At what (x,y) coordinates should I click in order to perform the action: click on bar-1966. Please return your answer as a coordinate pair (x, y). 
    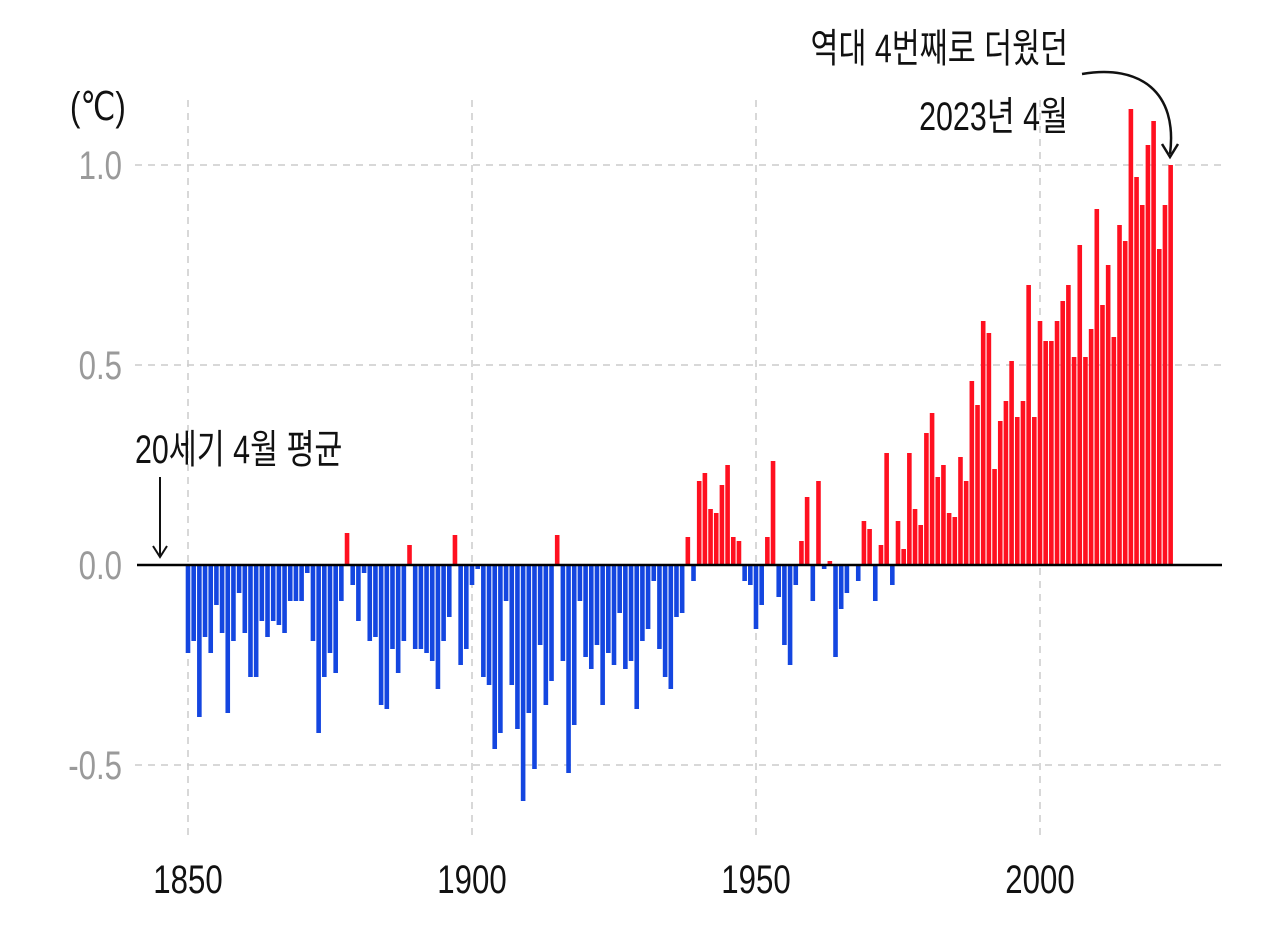
    Looking at the image, I should click on (847, 579).